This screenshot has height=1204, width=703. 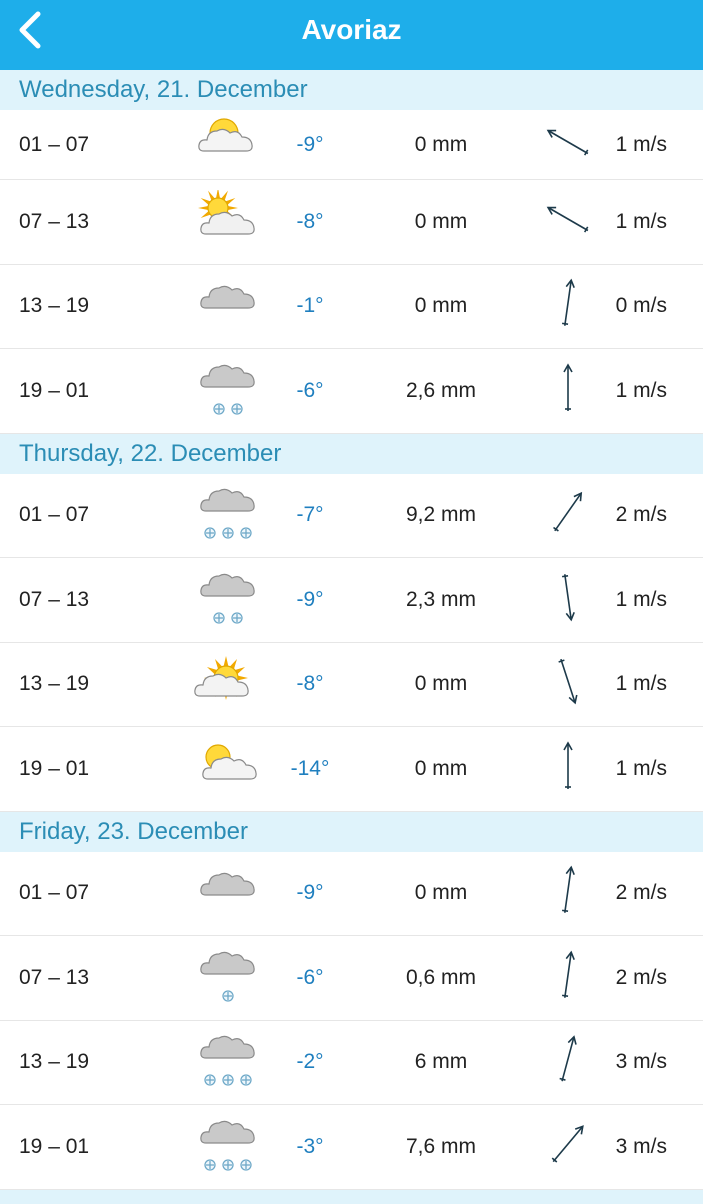 What do you see at coordinates (310, 1146) in the screenshot?
I see `temperature: -3°` at bounding box center [310, 1146].